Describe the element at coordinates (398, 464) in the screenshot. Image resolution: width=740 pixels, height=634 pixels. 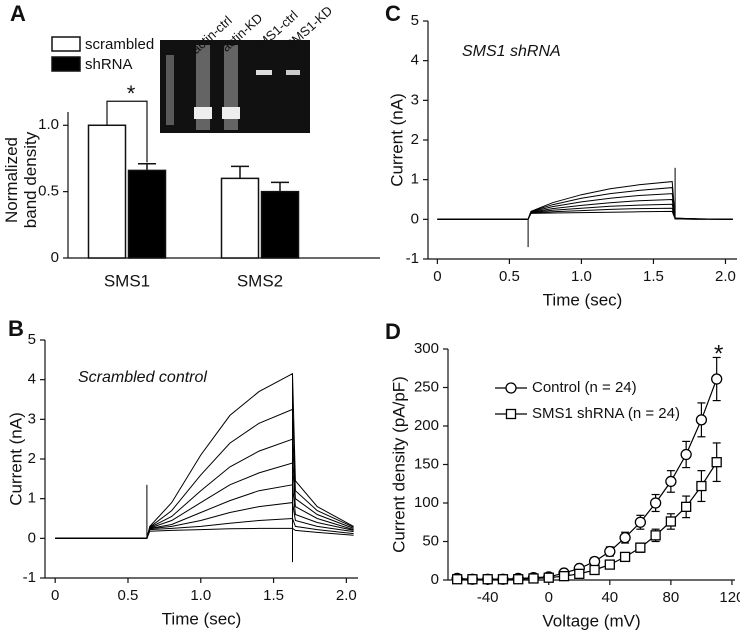
I see `y-axis-label: Current density (pA/pF)` at that location.